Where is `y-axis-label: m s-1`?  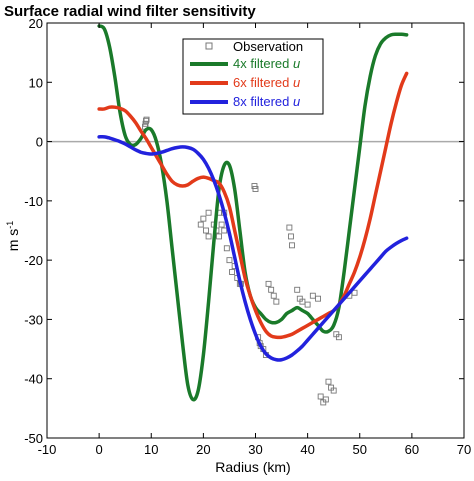 y-axis-label: m s-1 is located at coordinates (13, 236).